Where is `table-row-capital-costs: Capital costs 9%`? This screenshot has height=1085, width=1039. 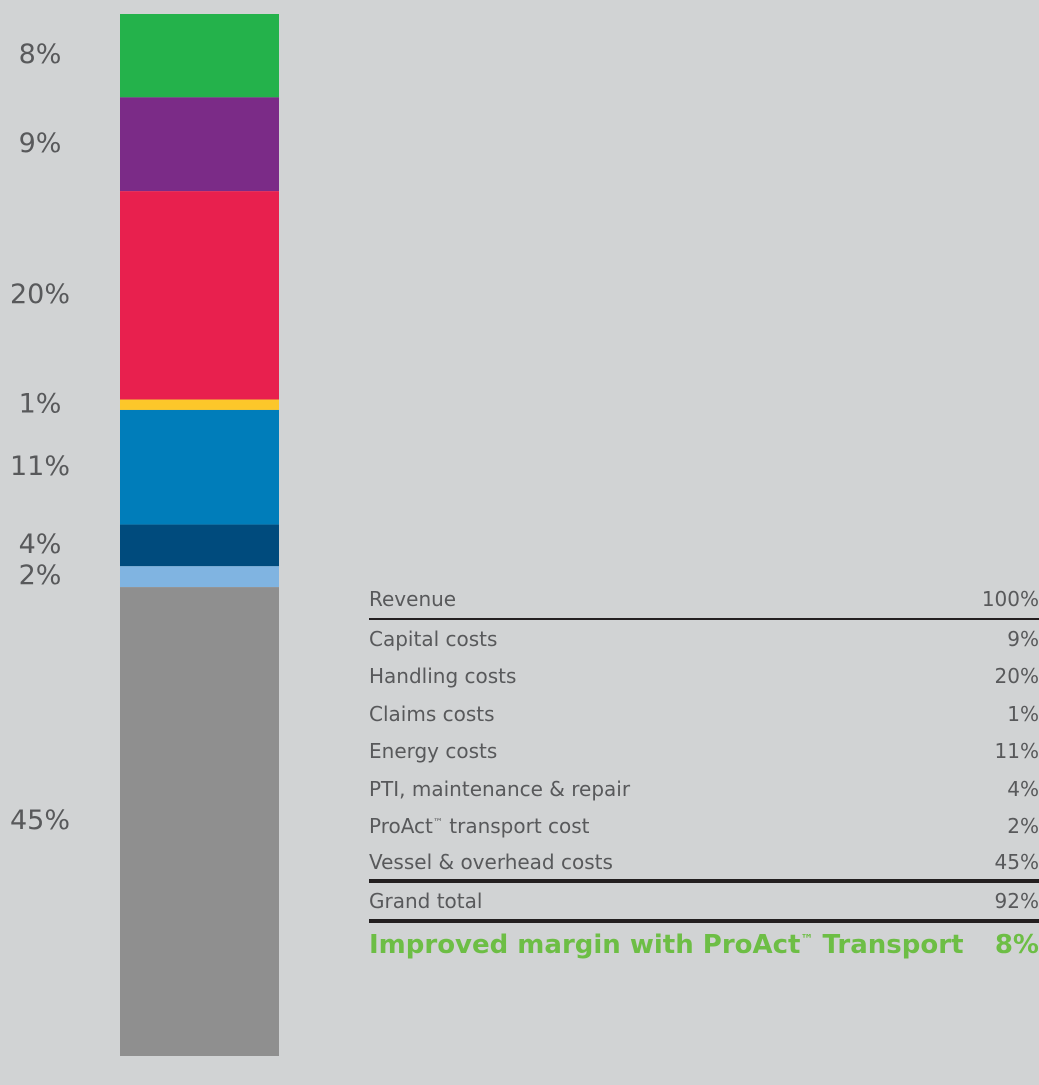
table-row-capital-costs: Capital costs 9% is located at coordinates (704, 639).